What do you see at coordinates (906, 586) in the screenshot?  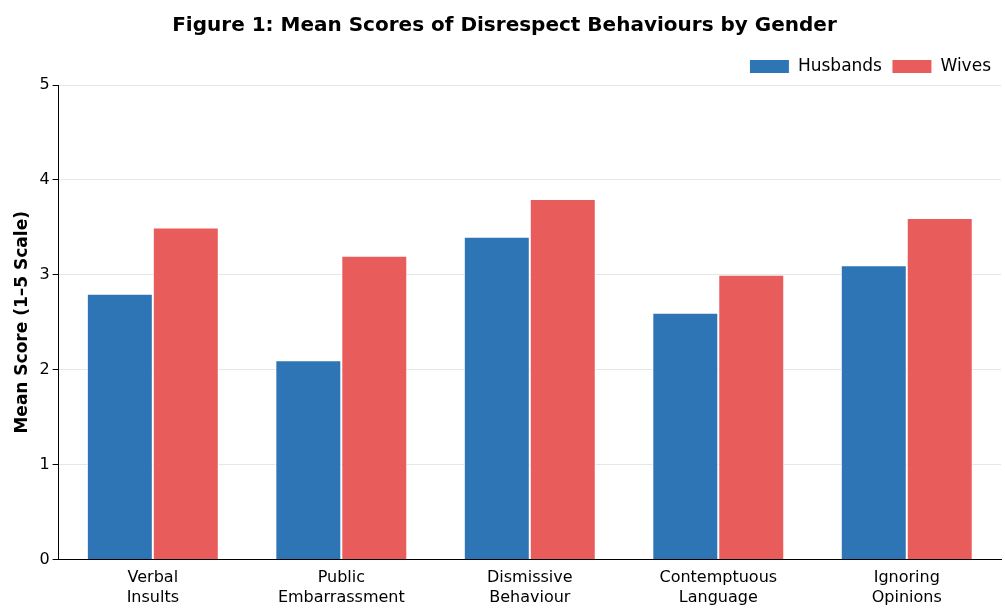 I see `x-tick-label: Ignoring Opinions` at bounding box center [906, 586].